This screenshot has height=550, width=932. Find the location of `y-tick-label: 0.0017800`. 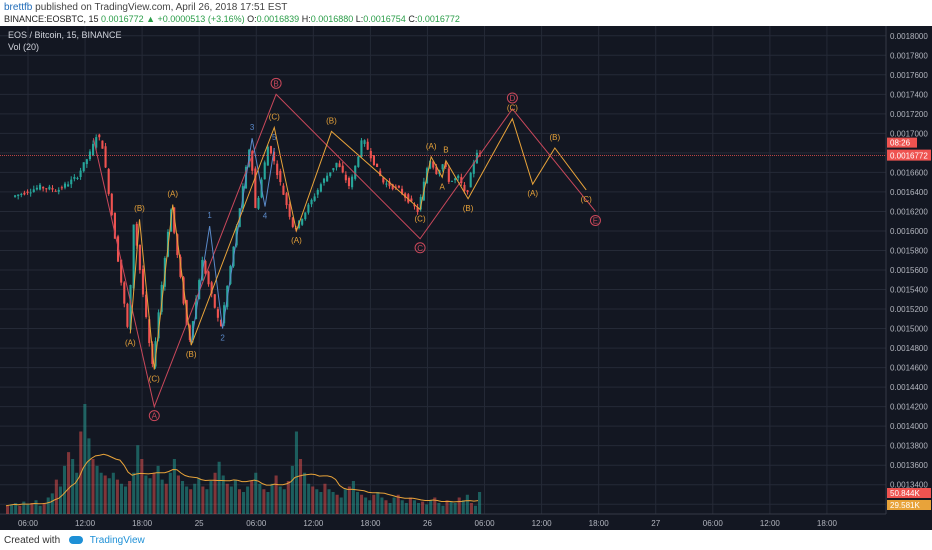

y-tick-label: 0.0017800 is located at coordinates (909, 55).